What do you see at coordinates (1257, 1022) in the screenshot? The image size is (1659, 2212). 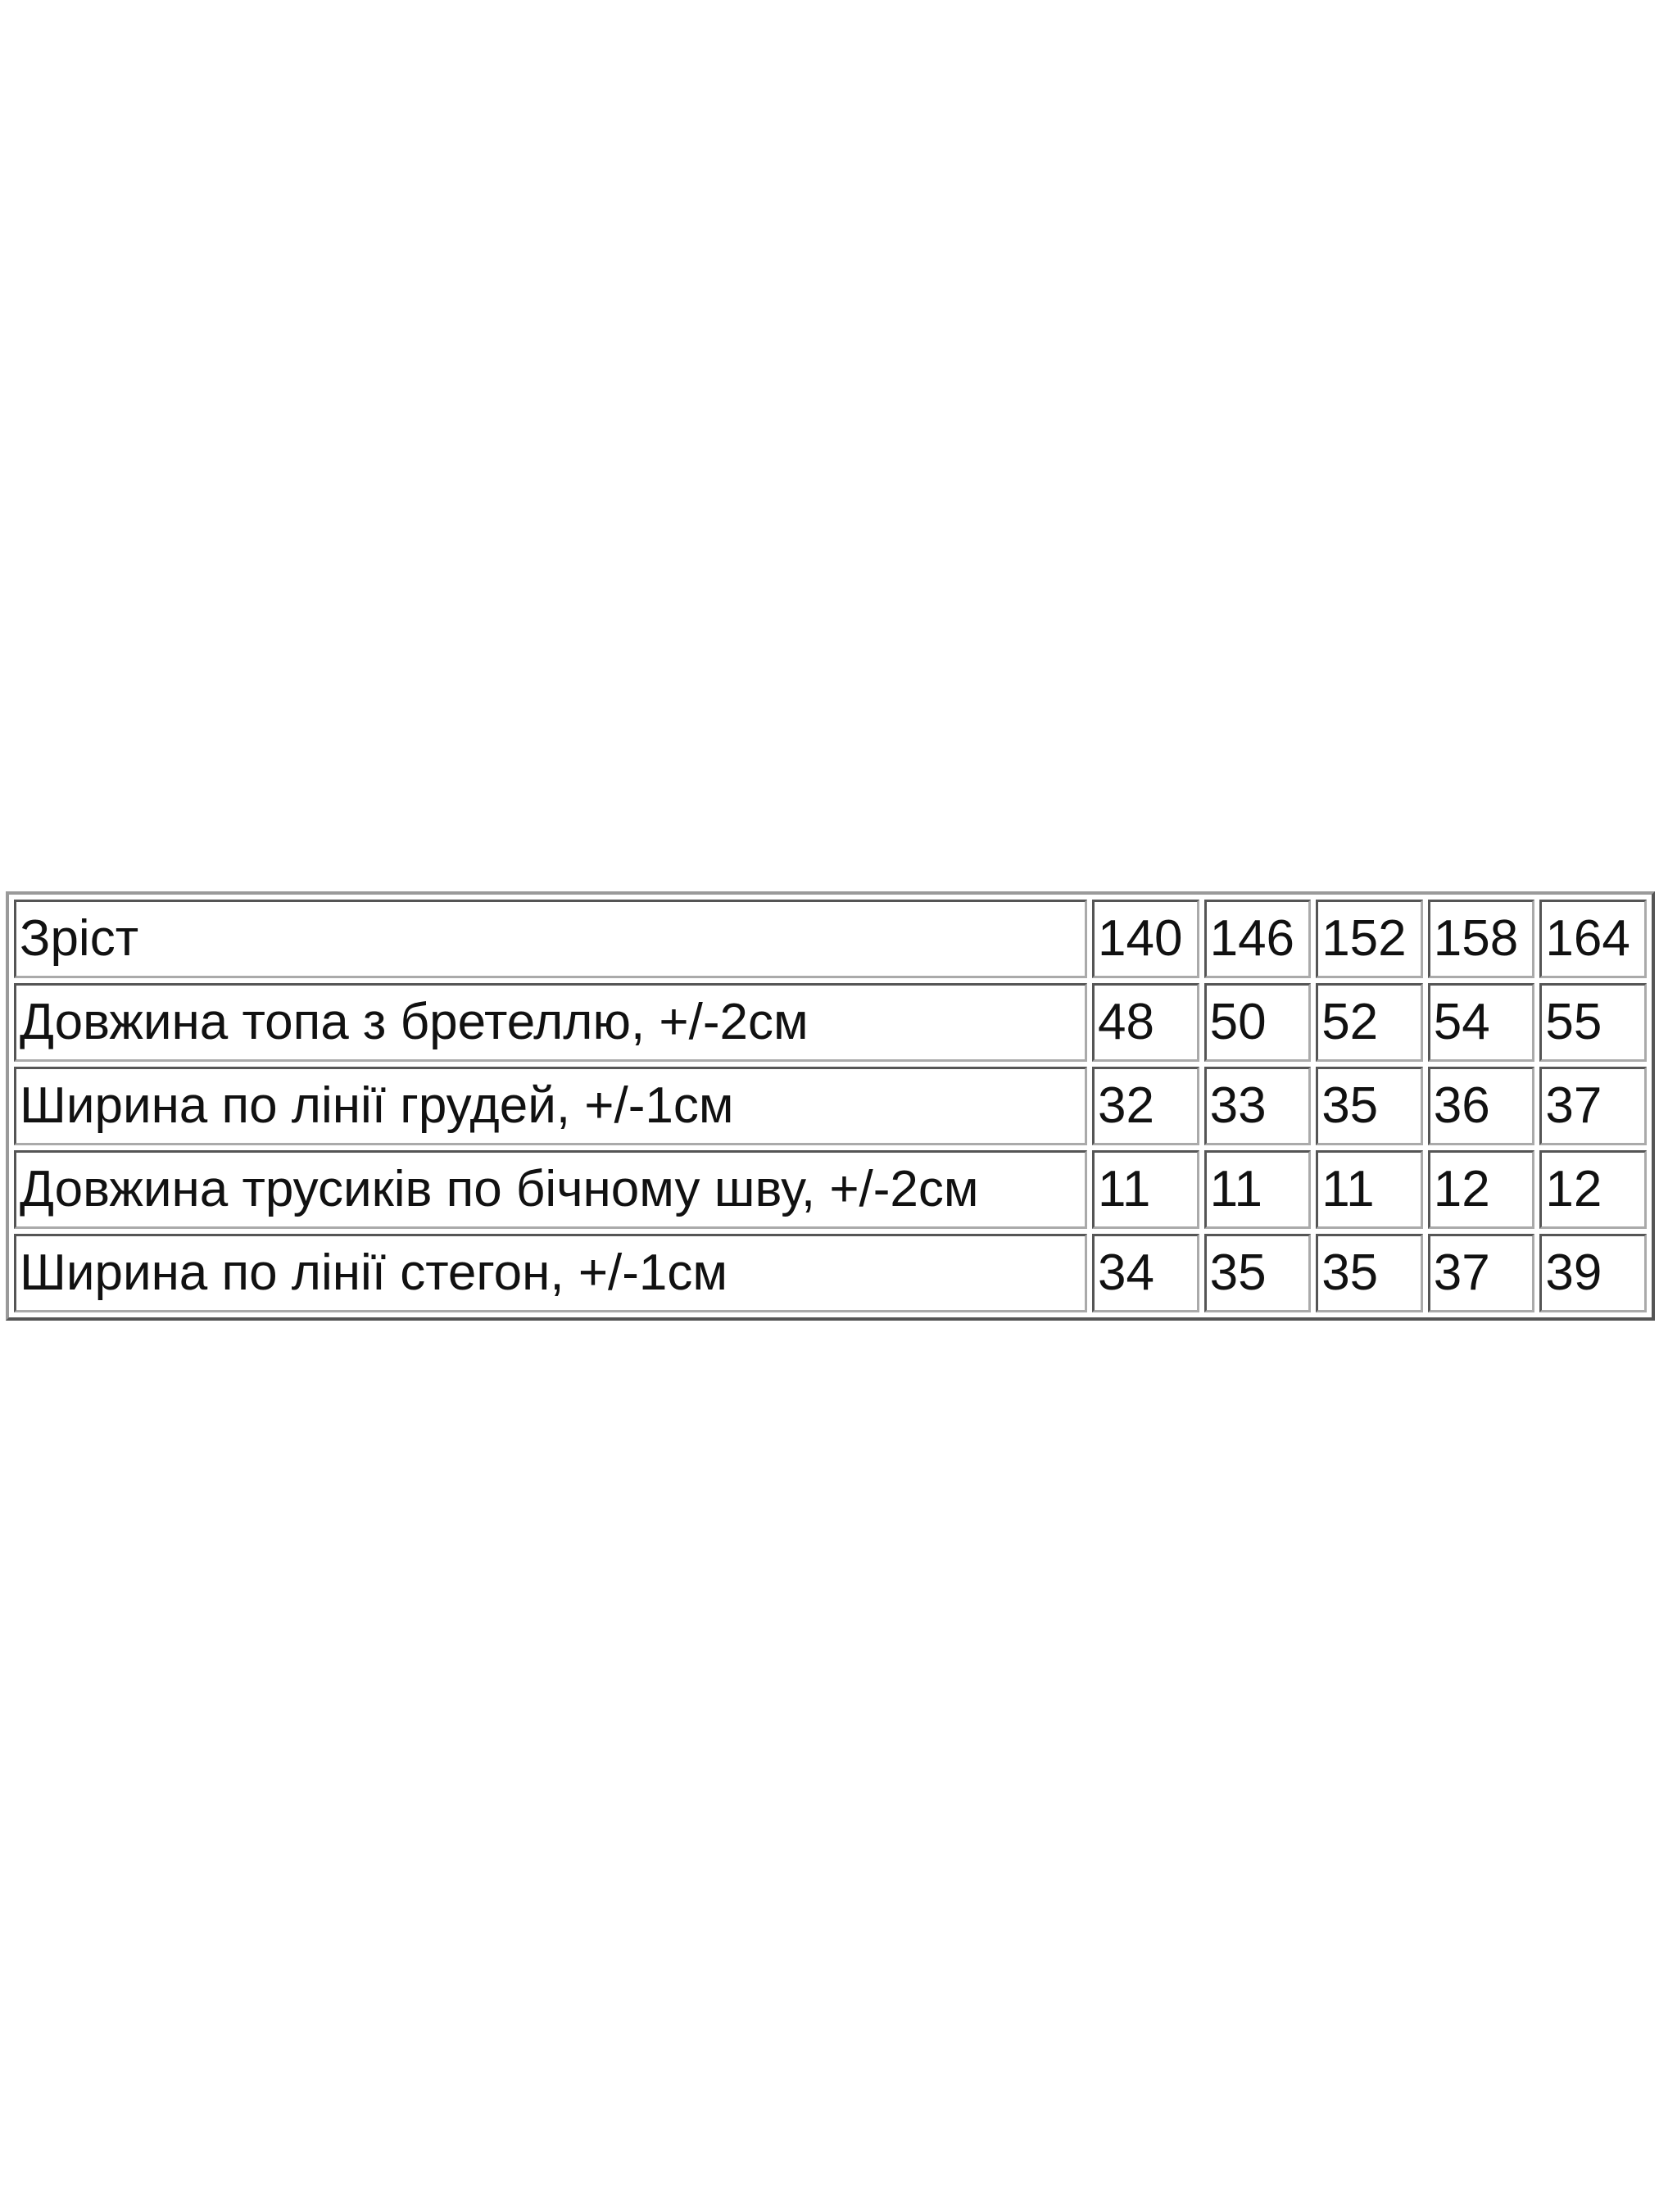 I see `size-value: 50` at bounding box center [1257, 1022].